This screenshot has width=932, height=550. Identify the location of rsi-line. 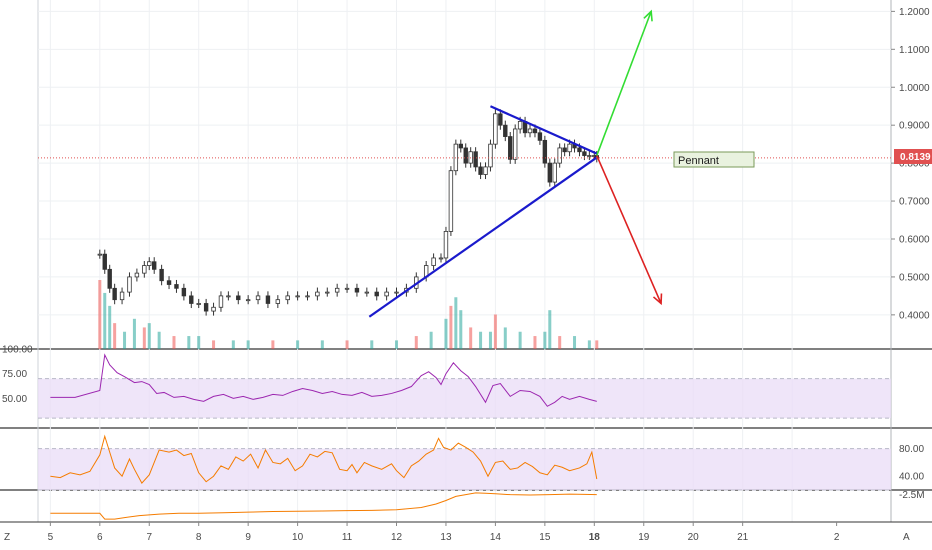
(323, 380).